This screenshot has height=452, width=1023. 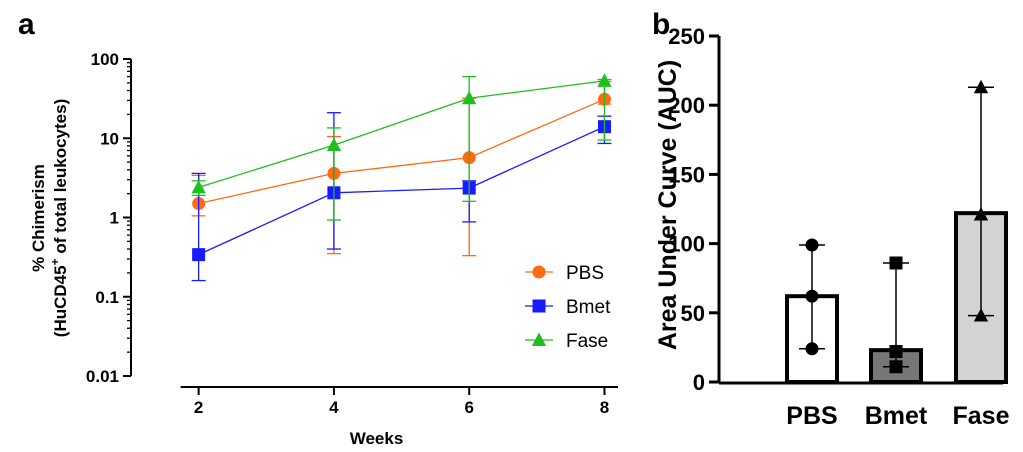 What do you see at coordinates (896, 320) in the screenshot?
I see `bar-group-bmet` at bounding box center [896, 320].